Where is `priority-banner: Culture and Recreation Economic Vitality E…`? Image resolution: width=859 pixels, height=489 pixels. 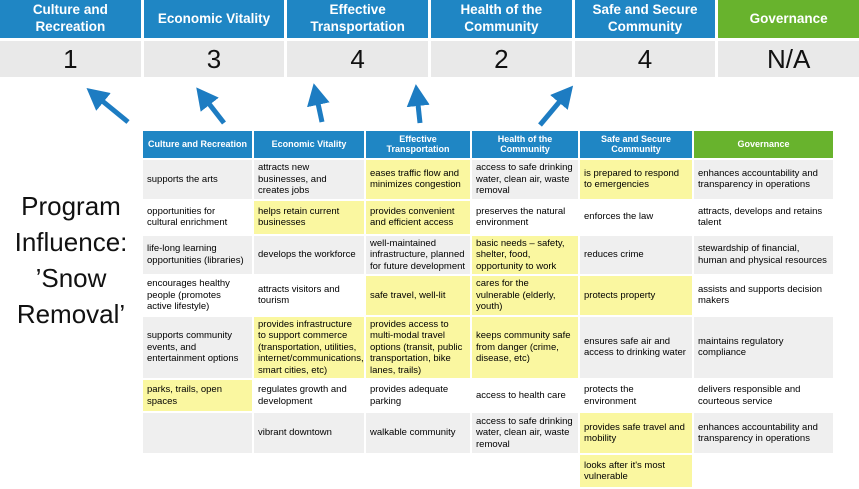 priority-banner: Culture and Recreation Economic Vitality E… is located at coordinates (429, 19).